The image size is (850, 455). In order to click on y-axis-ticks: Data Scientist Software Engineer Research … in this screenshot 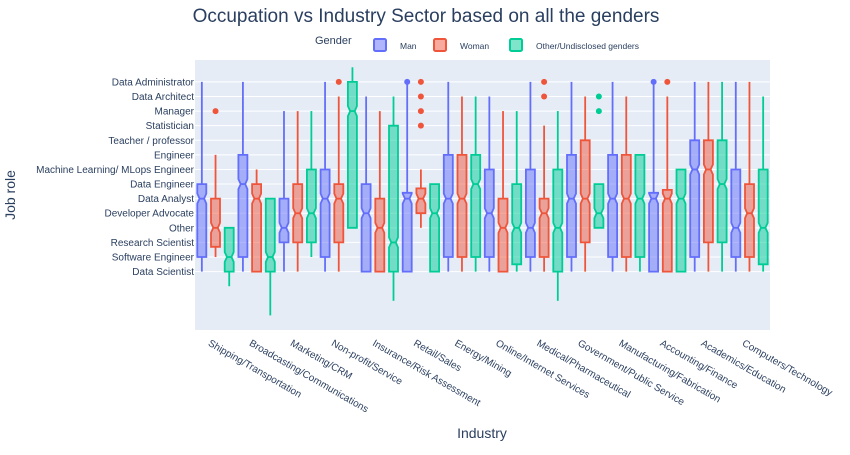, I will do `click(115, 177)`.